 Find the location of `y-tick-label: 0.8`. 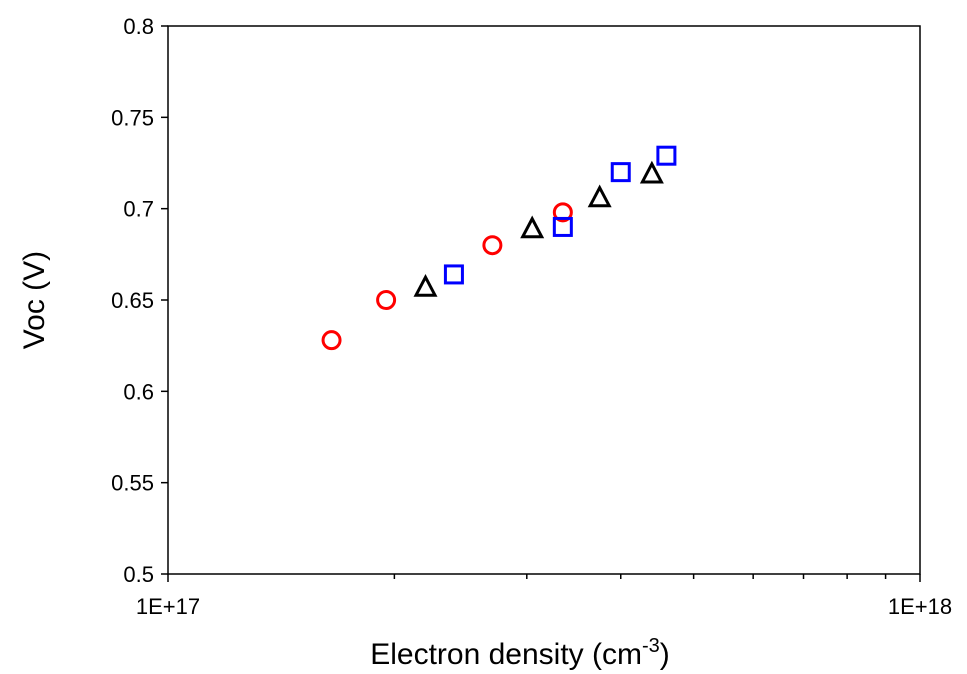

y-tick-label: 0.8 is located at coordinates (138, 26).